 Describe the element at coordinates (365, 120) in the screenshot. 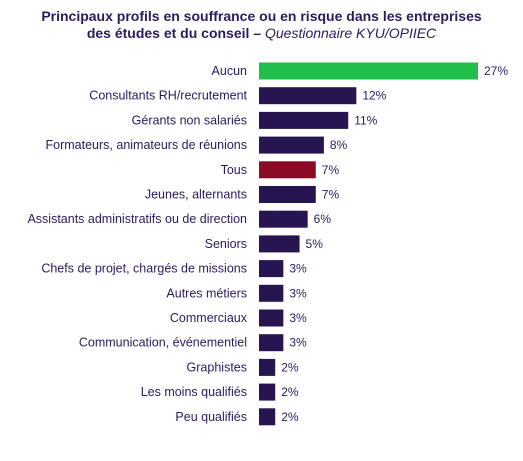

I see `value-label: 11%` at that location.